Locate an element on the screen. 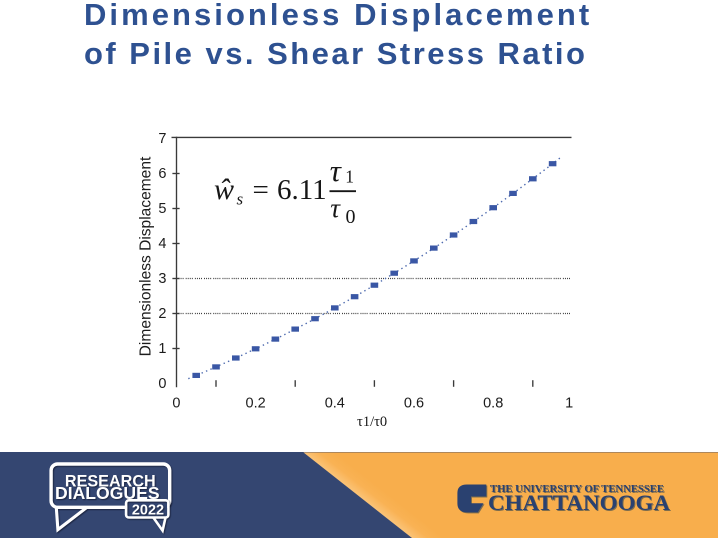  svg-text: τ1/τ0 is located at coordinates (372, 422).